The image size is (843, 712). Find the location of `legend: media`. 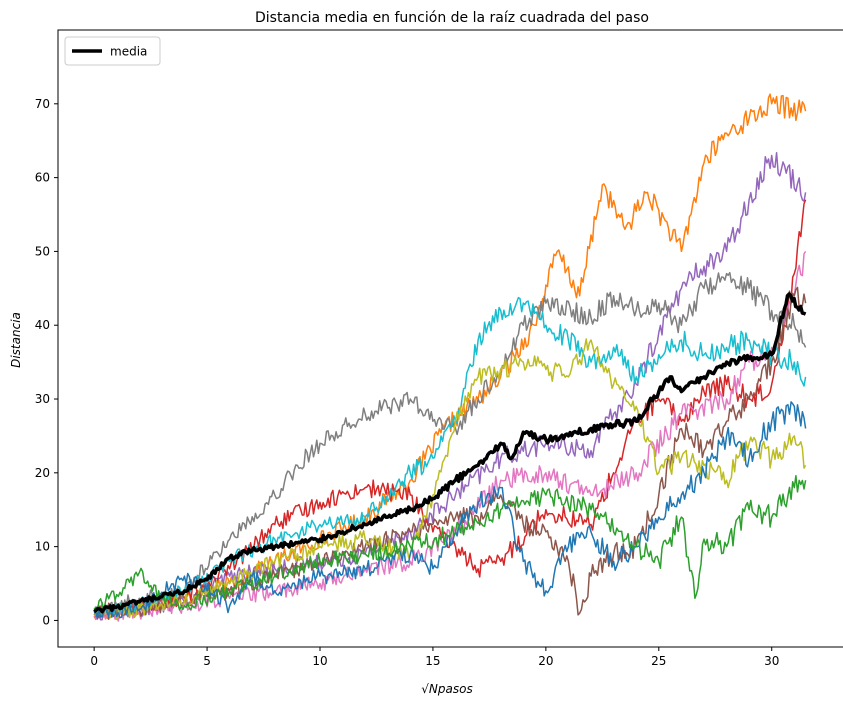

legend: media is located at coordinates (112, 51).